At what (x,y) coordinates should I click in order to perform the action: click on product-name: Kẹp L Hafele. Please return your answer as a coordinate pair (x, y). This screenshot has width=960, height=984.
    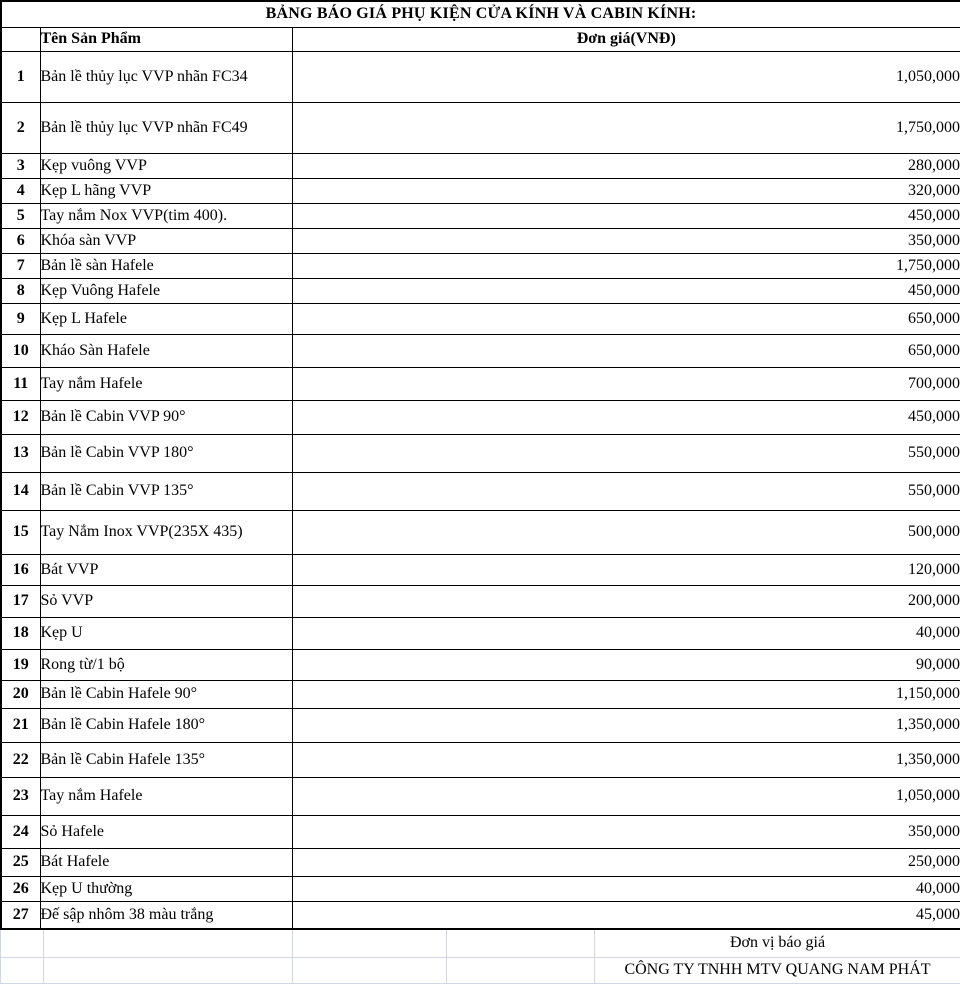
    Looking at the image, I should click on (166, 318).